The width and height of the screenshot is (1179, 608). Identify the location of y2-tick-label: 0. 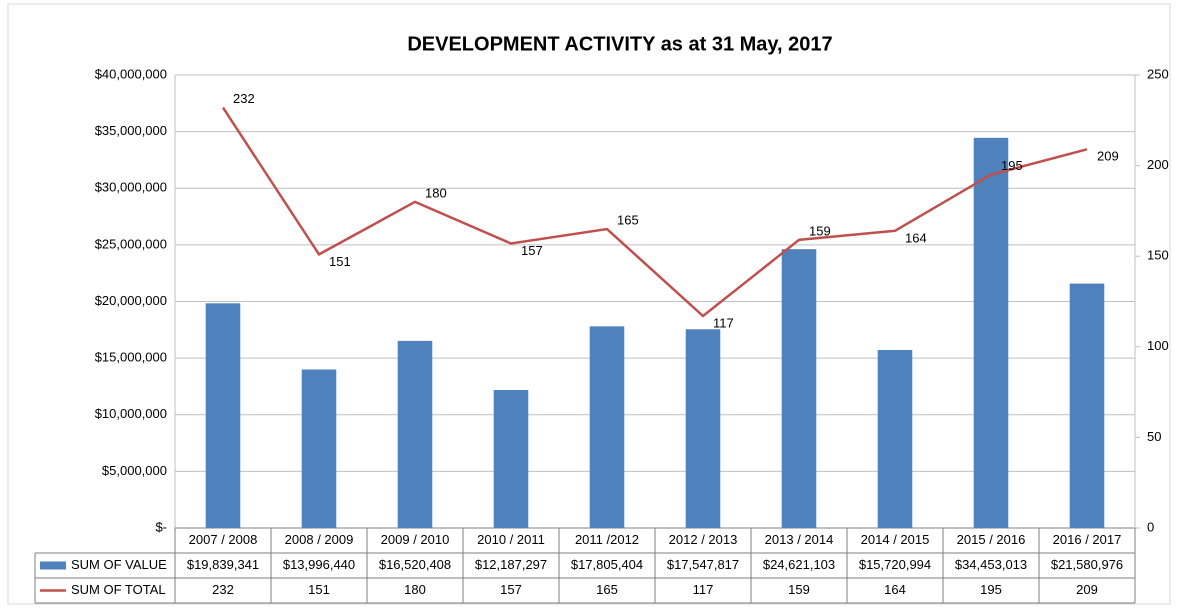
(1150, 526).